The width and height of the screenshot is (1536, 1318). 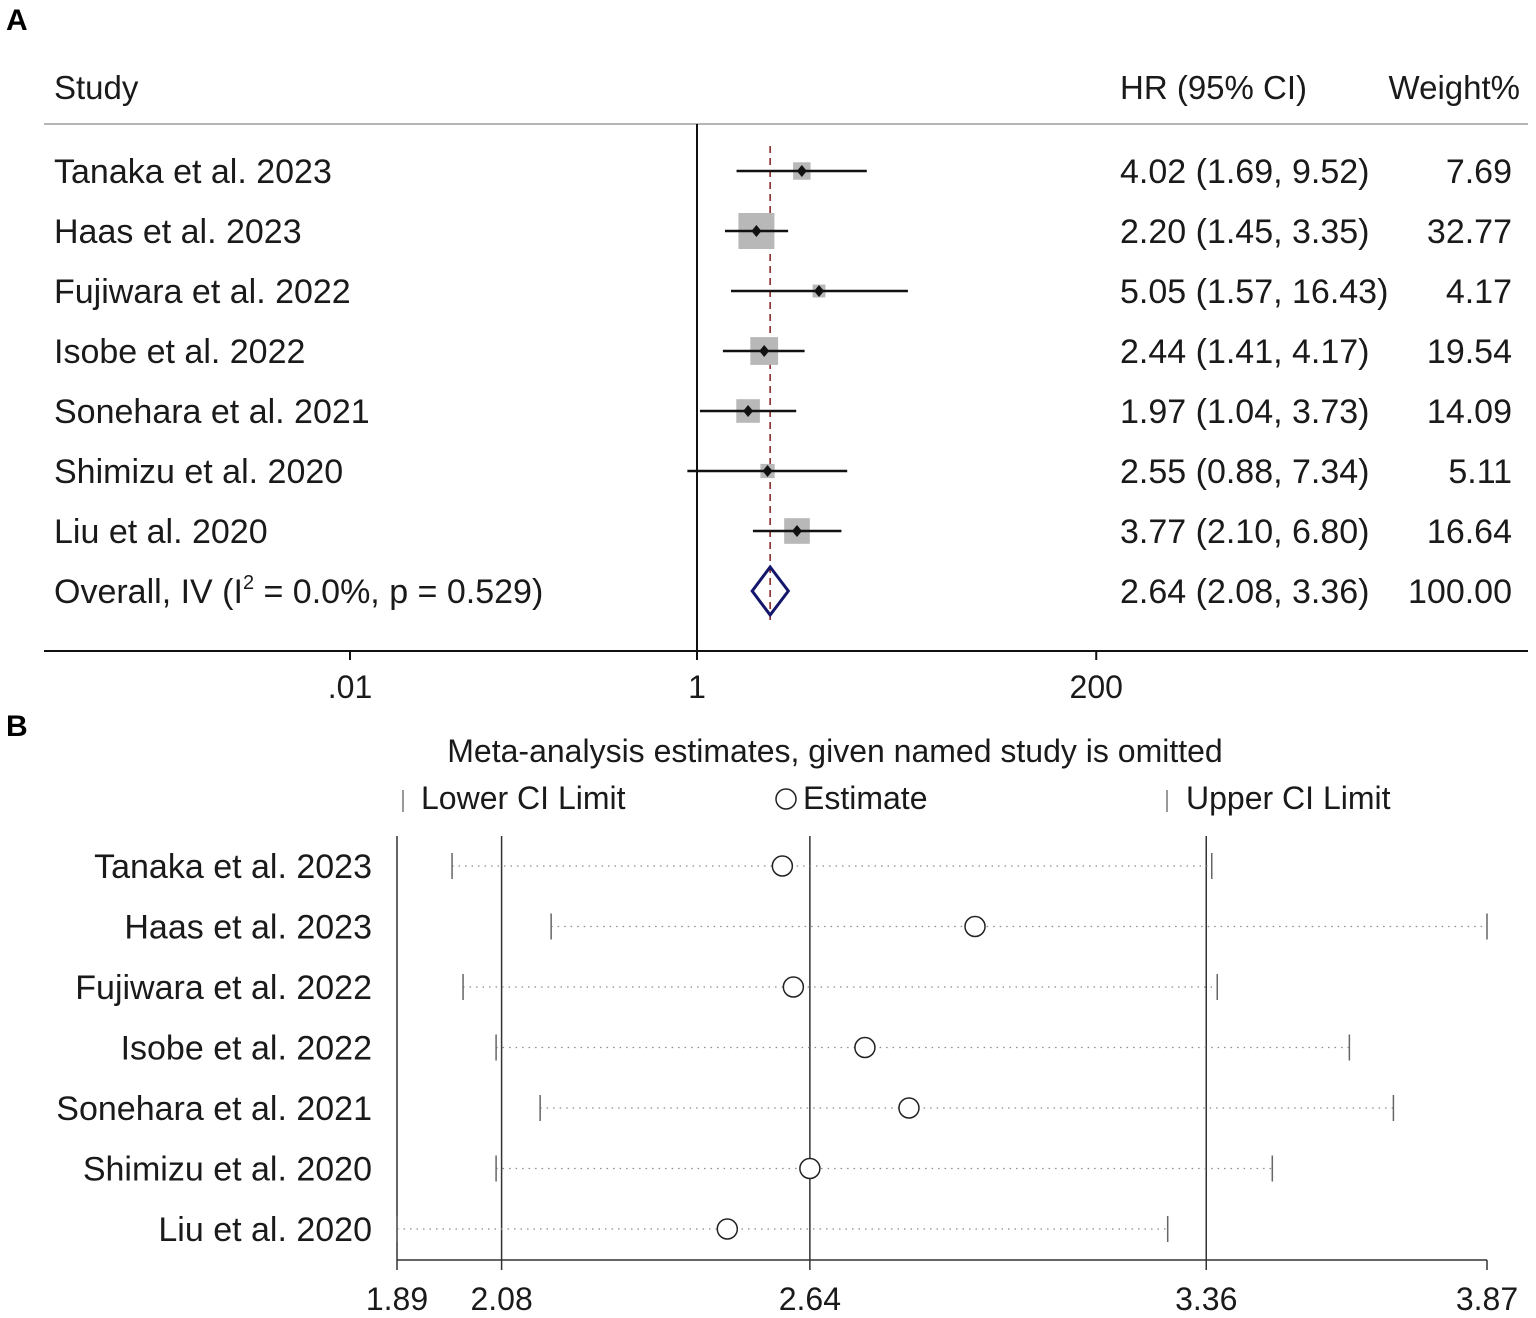 What do you see at coordinates (96, 87) in the screenshot?
I see `study-header: Study` at bounding box center [96, 87].